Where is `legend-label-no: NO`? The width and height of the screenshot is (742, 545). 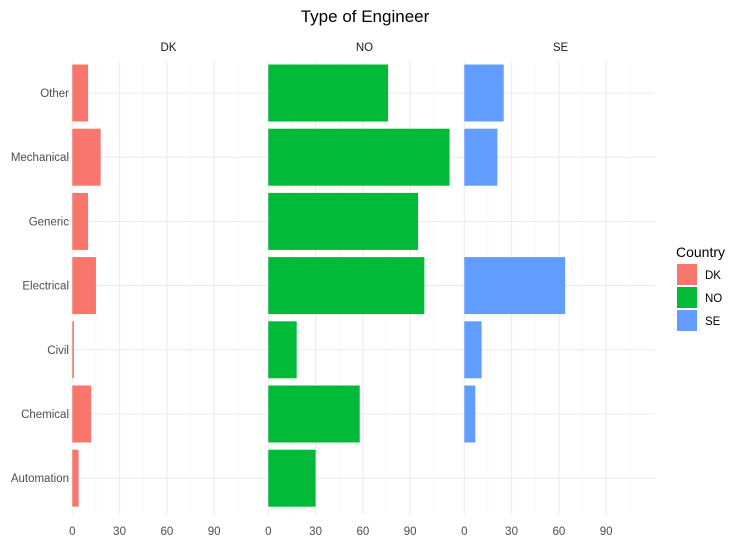
legend-label-no: NO is located at coordinates (713, 299).